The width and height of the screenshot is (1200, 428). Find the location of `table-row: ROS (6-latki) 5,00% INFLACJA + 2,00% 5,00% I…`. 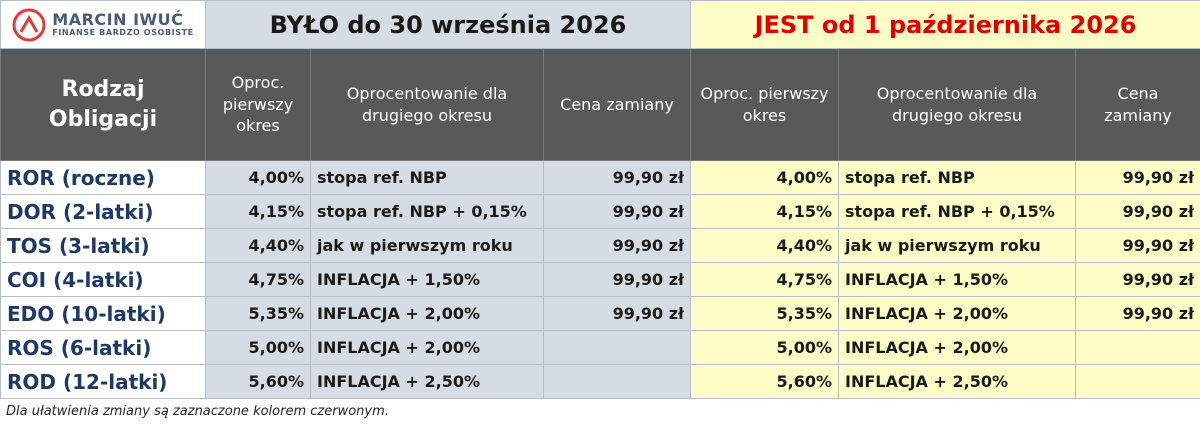

table-row: ROS (6-latki) 5,00% INFLACJA + 2,00% 5,00% I… is located at coordinates (600, 347).